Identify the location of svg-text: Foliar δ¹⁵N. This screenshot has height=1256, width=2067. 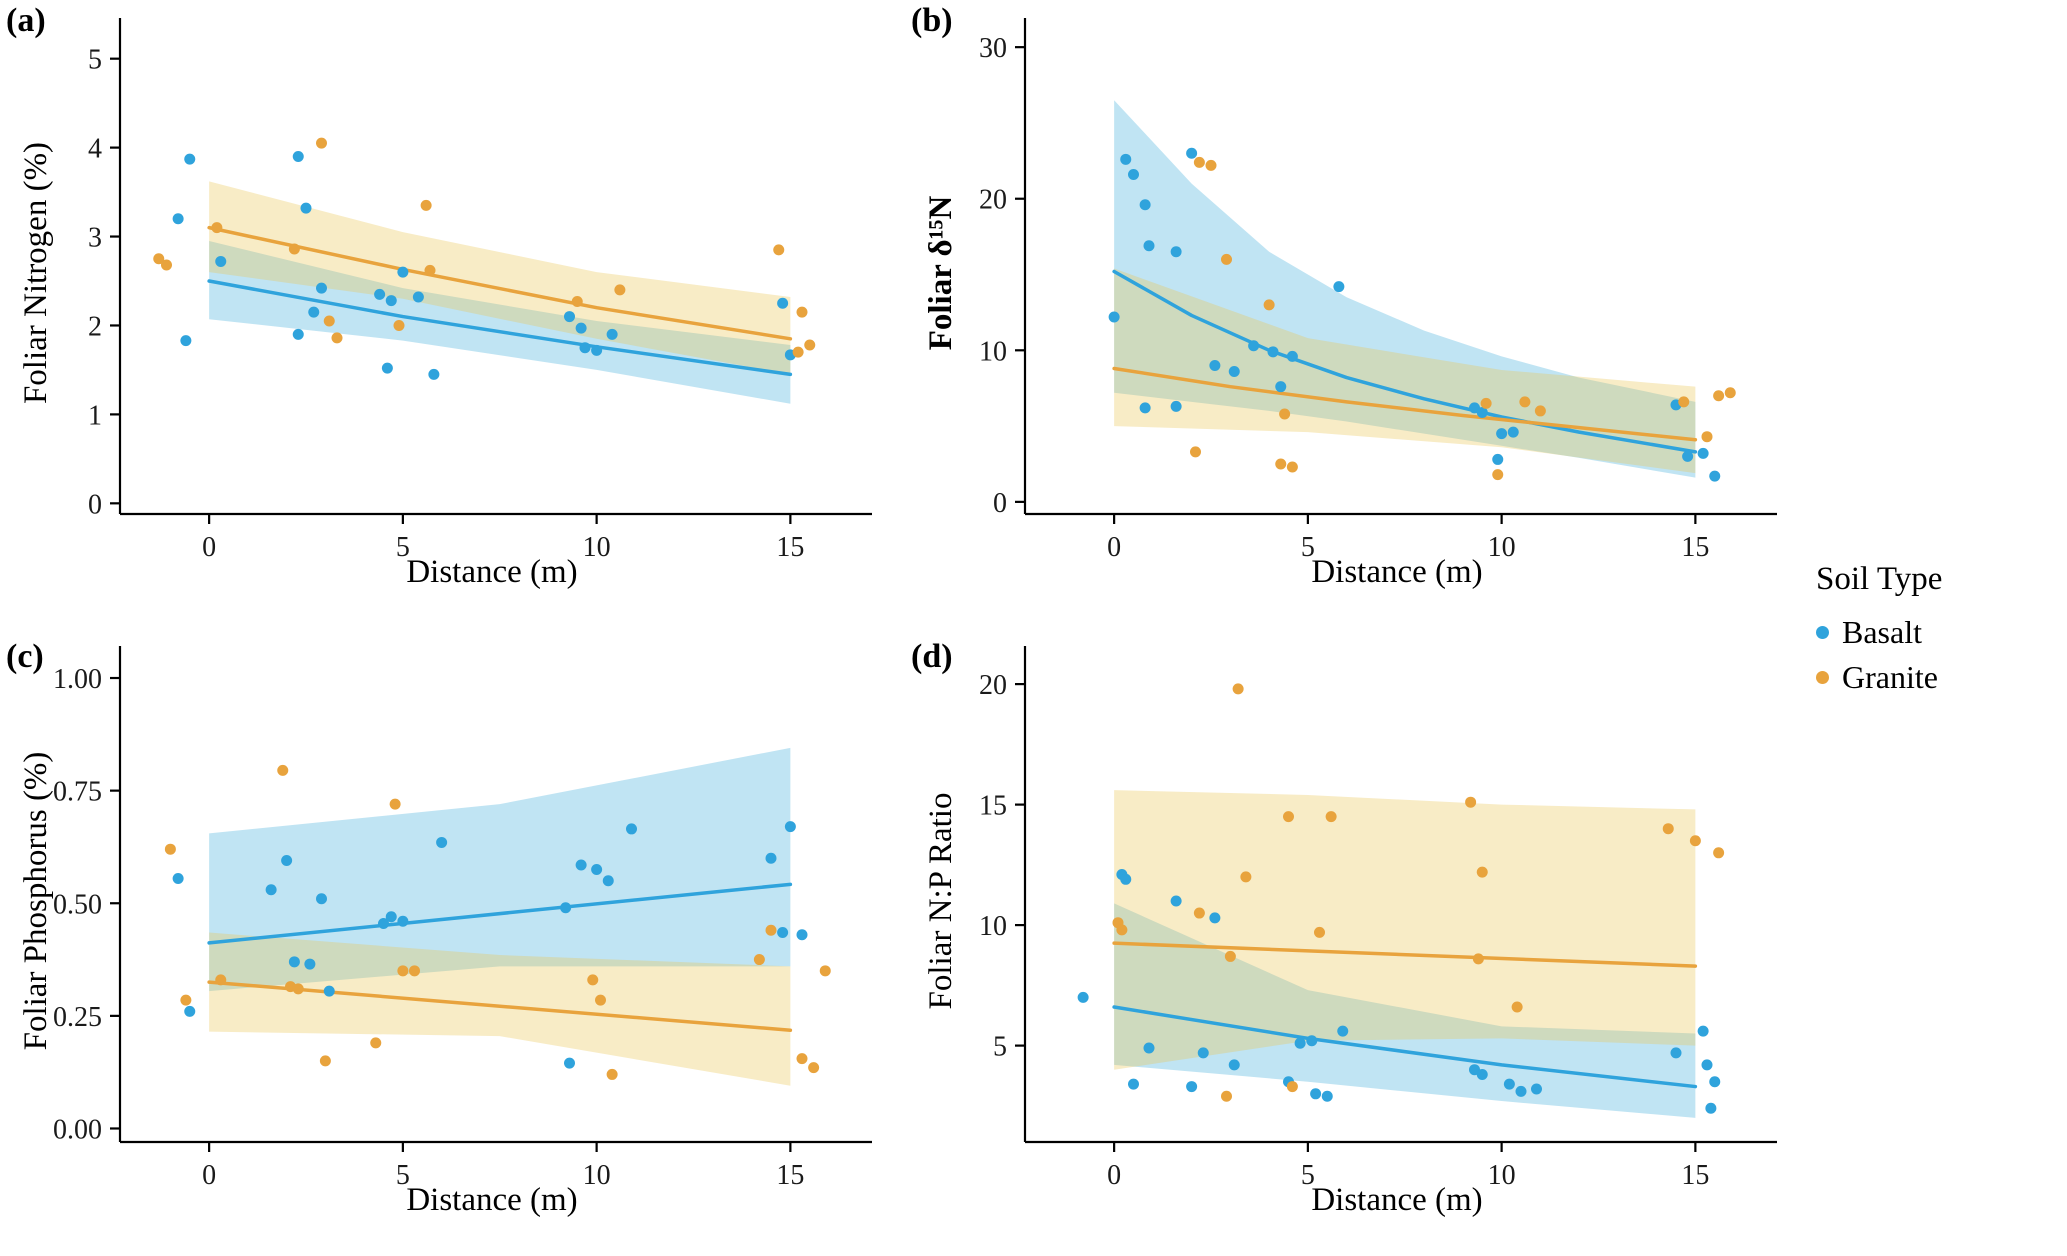
(941, 273).